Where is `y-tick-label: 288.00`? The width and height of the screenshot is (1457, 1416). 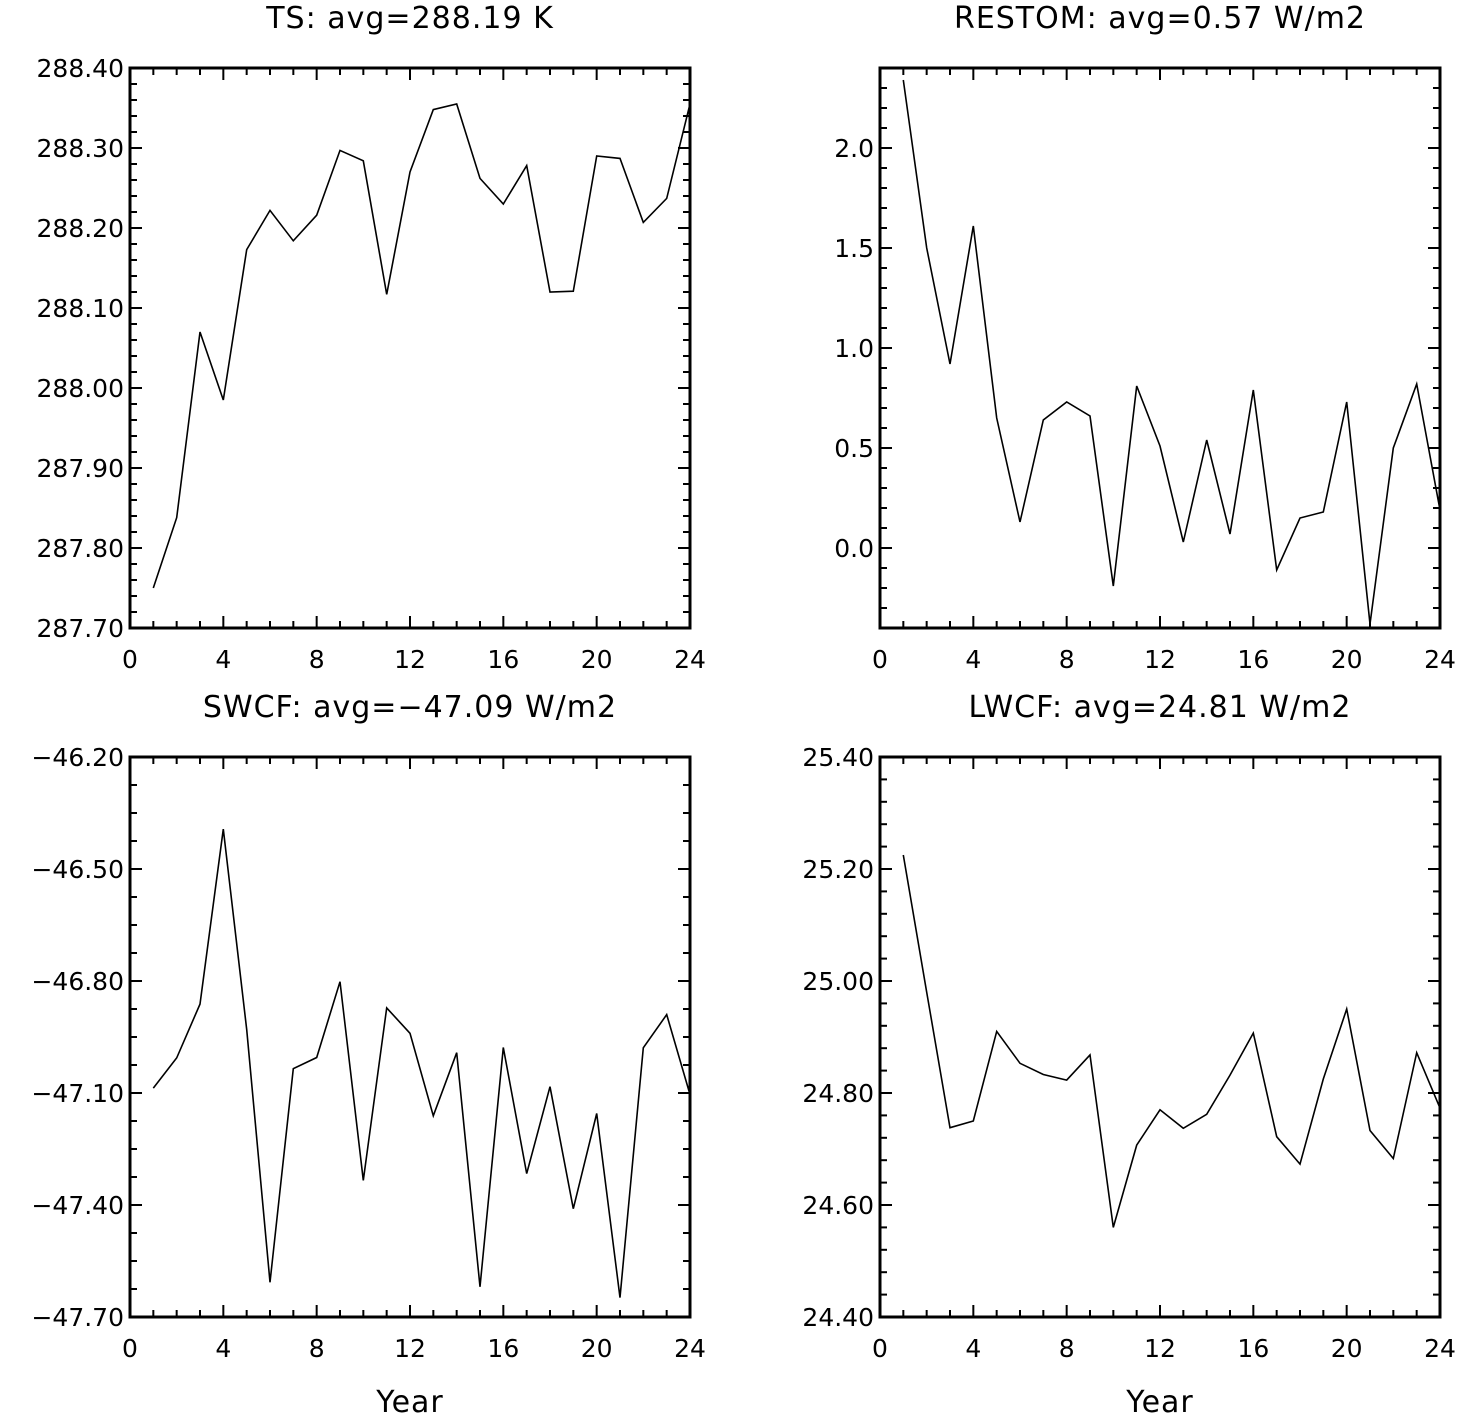 y-tick-label: 288.00 is located at coordinates (80, 388).